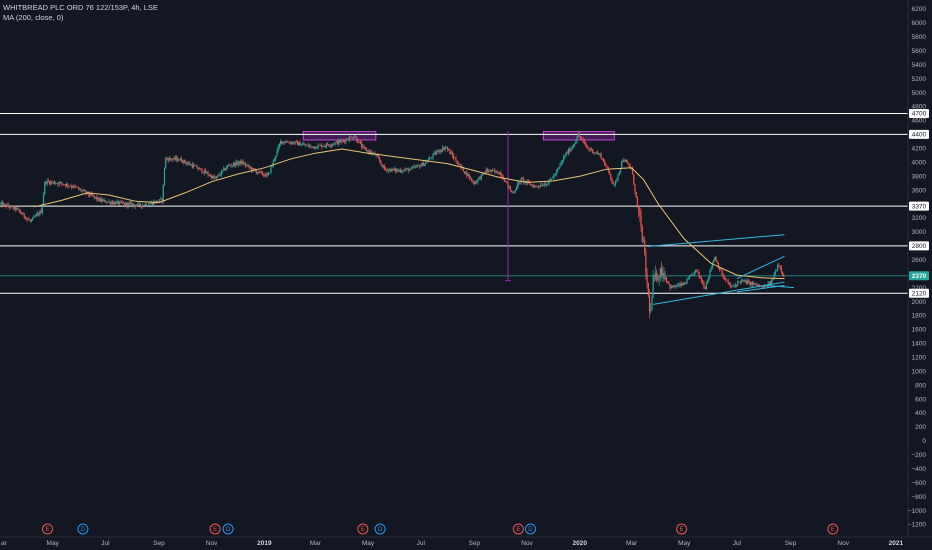 This screenshot has width=932, height=550. I want to click on y-tick-label: −1200, so click(917, 525).